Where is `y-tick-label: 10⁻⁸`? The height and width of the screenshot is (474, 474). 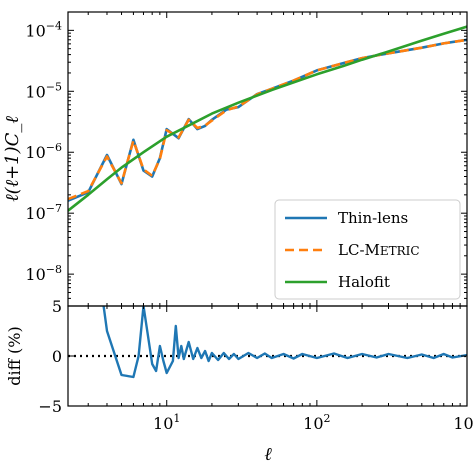
y-tick-label: 10⁻⁸ is located at coordinates (43, 273).